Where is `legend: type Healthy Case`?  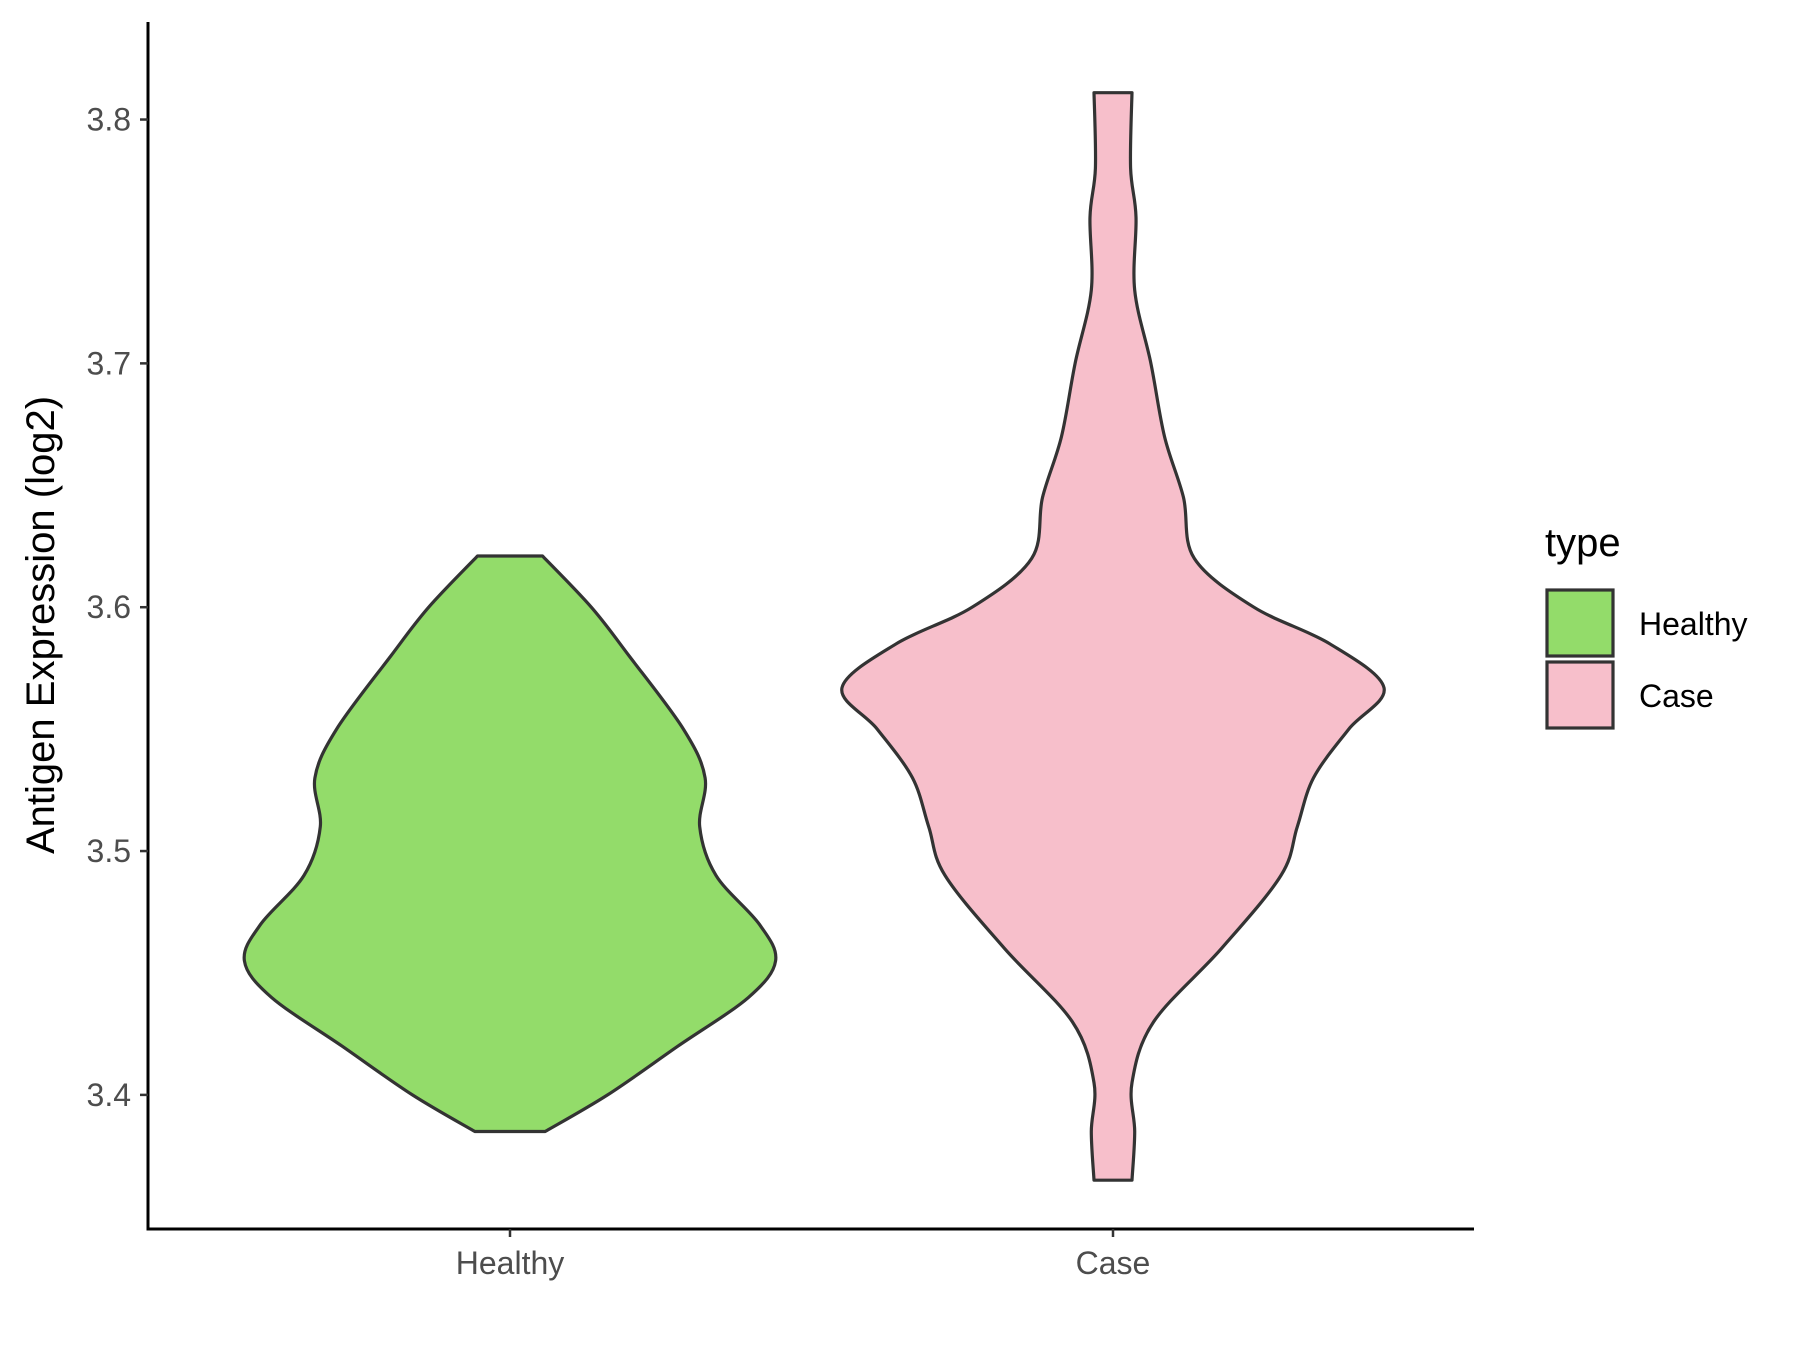 legend: type Healthy Case is located at coordinates (1646, 625).